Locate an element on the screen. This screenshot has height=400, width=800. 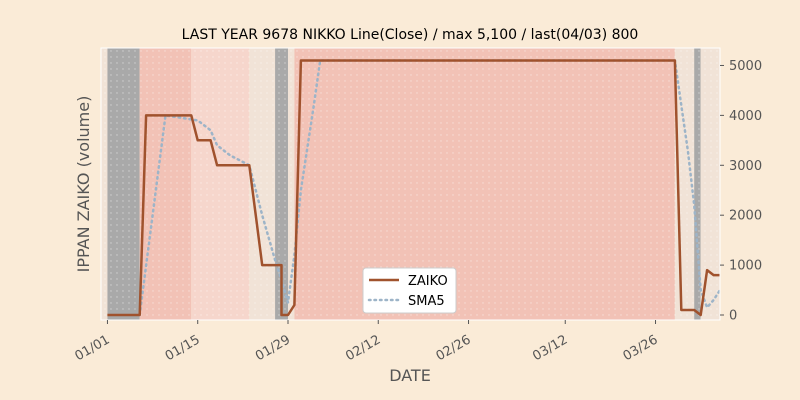
x-tick-label: 01/15 is located at coordinates (183, 348).